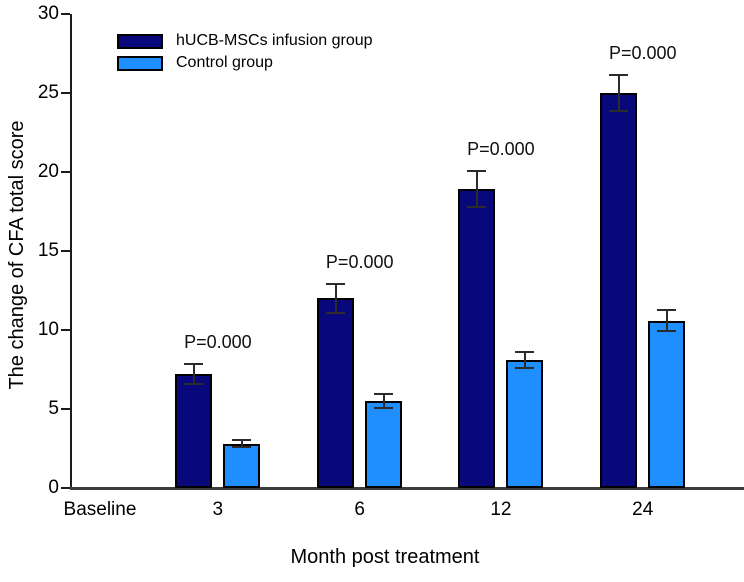  I want to click on x-tick-label: 12, so click(501, 509).